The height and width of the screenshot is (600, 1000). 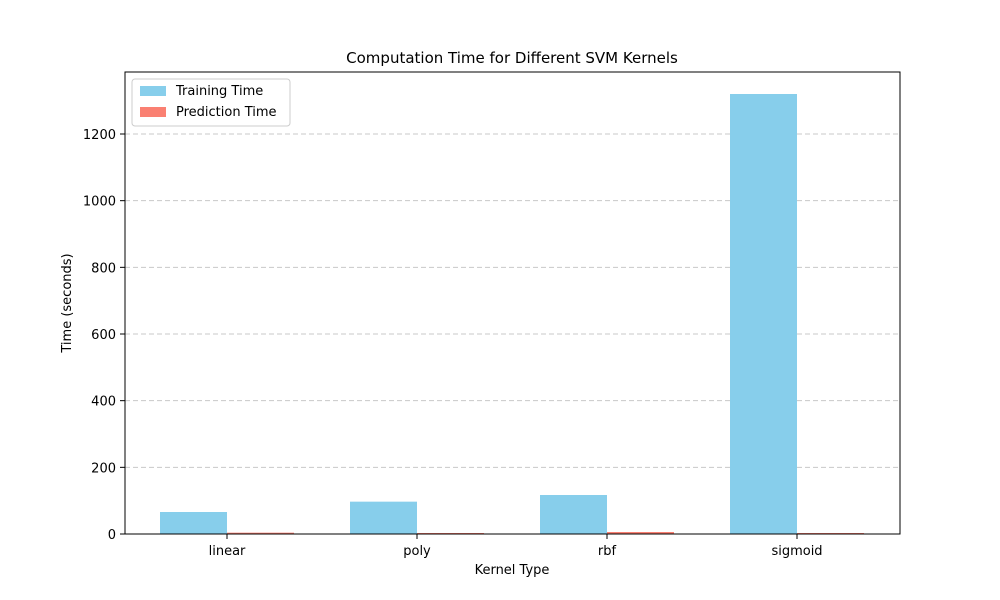 I want to click on y-tick-label: 200, so click(x=103, y=468).